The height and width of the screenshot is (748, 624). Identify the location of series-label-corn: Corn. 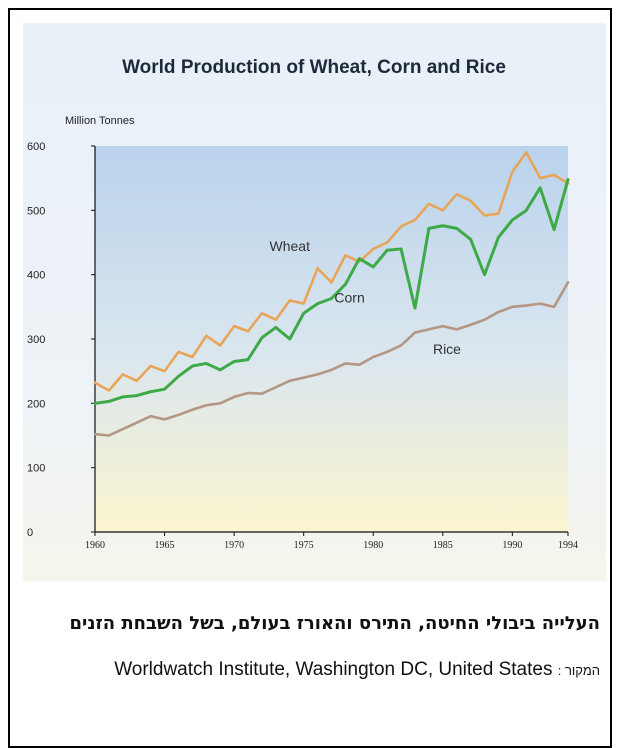
(349, 297).